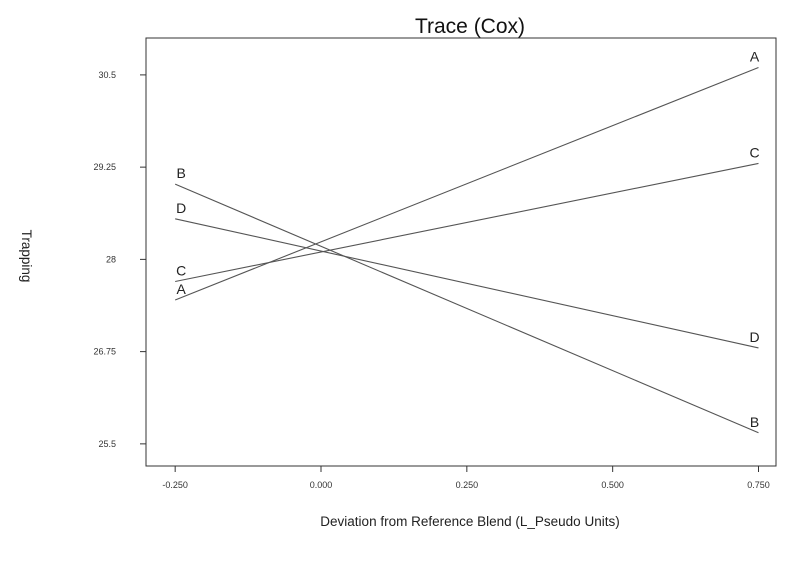  I want to click on series-label-a-end: A, so click(755, 57).